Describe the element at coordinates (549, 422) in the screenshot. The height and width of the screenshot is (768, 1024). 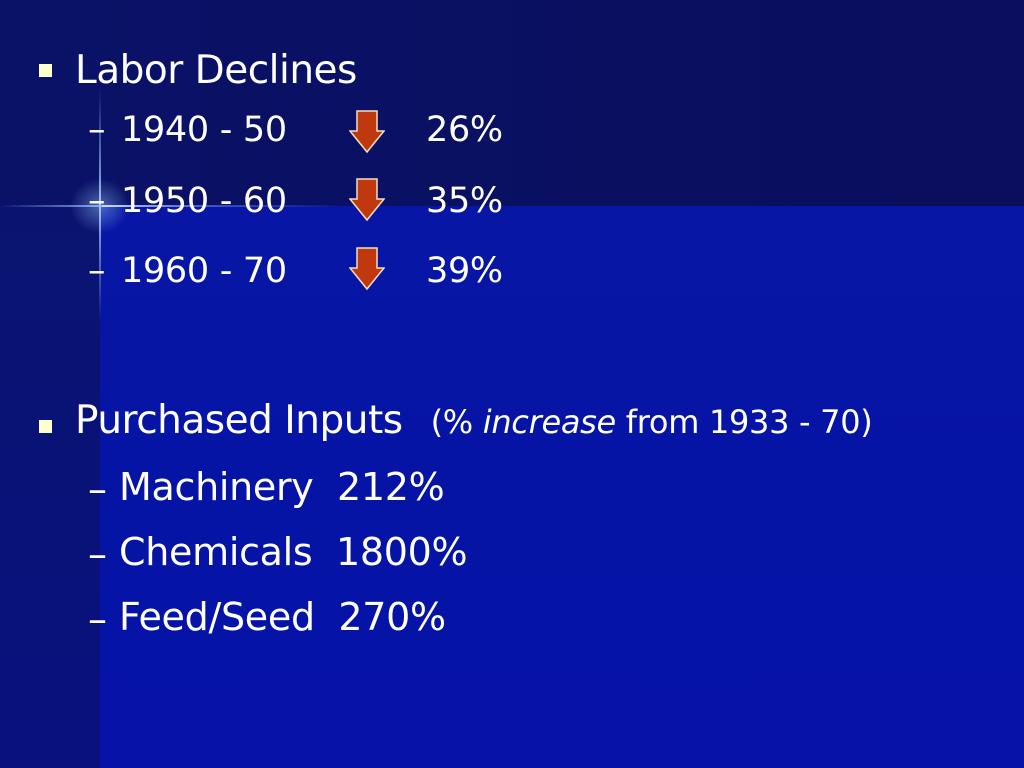
I see `note-italic: increase` at that location.